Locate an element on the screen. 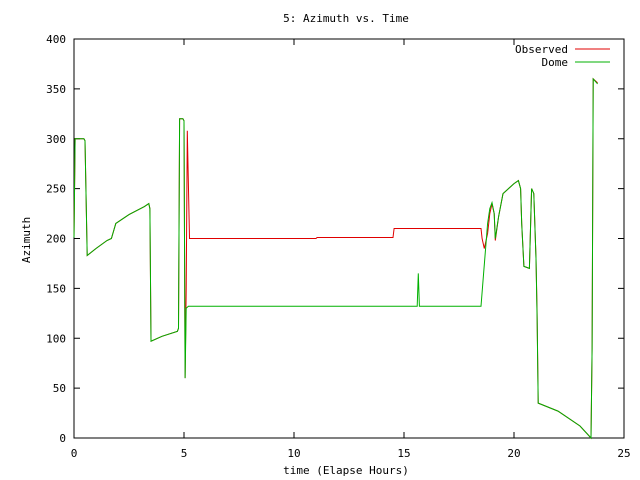 The image size is (640, 480). legend-label: Observed is located at coordinates (541, 49).